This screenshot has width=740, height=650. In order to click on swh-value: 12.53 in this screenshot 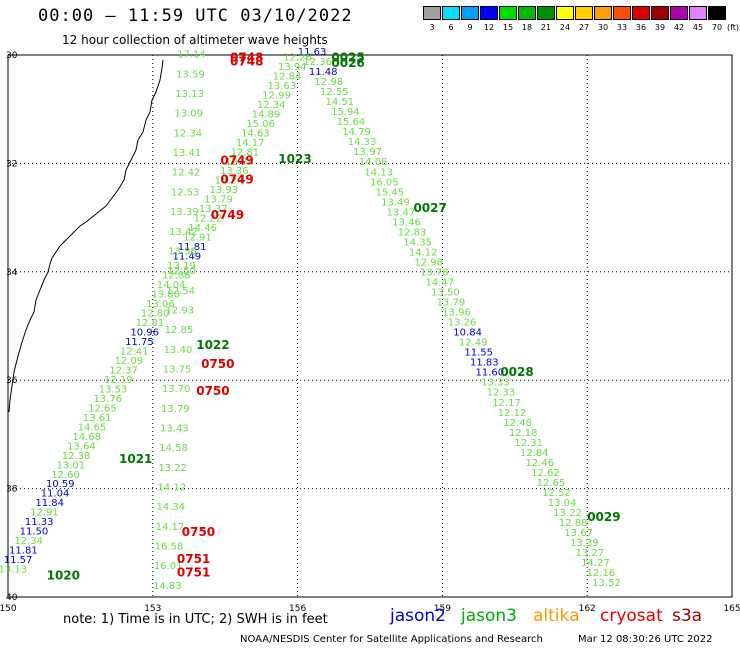, I will do `click(185, 192)`.